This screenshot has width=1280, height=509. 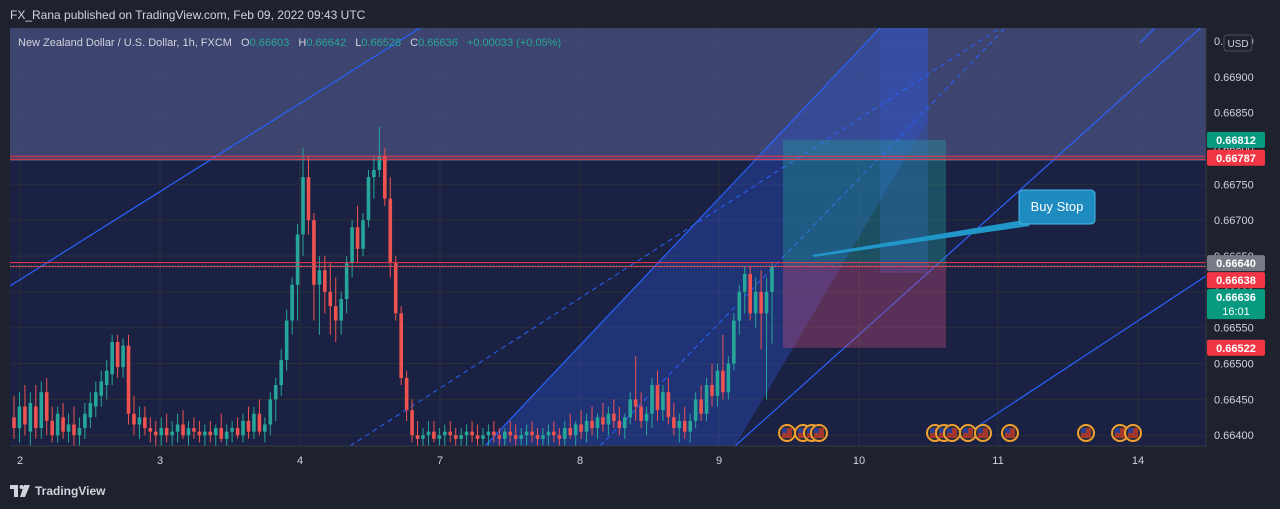 What do you see at coordinates (580, 461) in the screenshot?
I see `time-axis: 2 3 4 7 8 9 10 11 14` at bounding box center [580, 461].